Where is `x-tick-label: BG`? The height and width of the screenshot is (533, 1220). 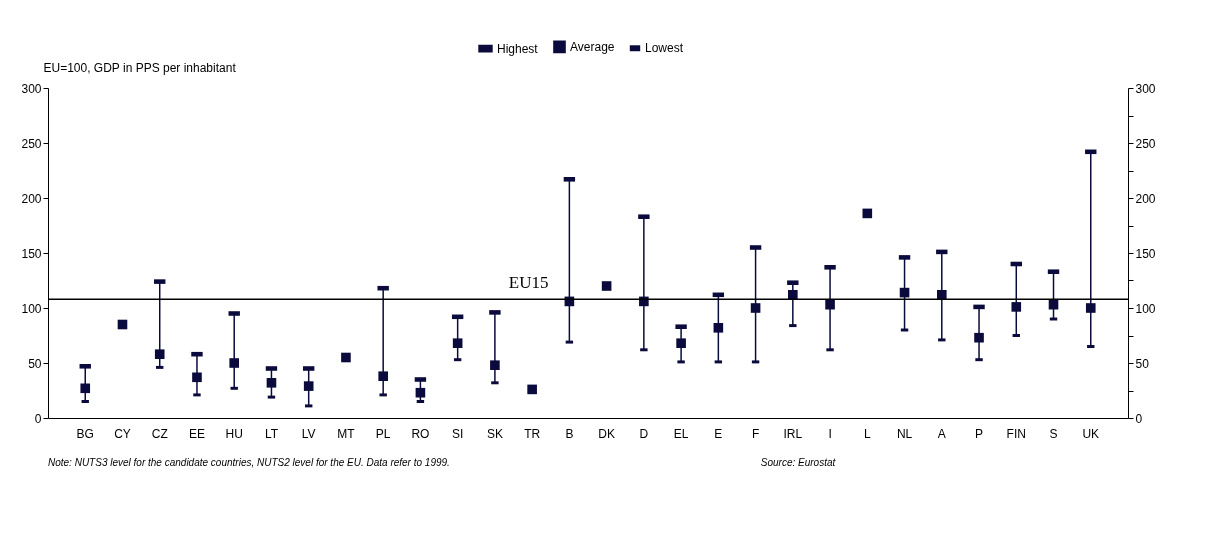
x-tick-label: BG is located at coordinates (85, 433).